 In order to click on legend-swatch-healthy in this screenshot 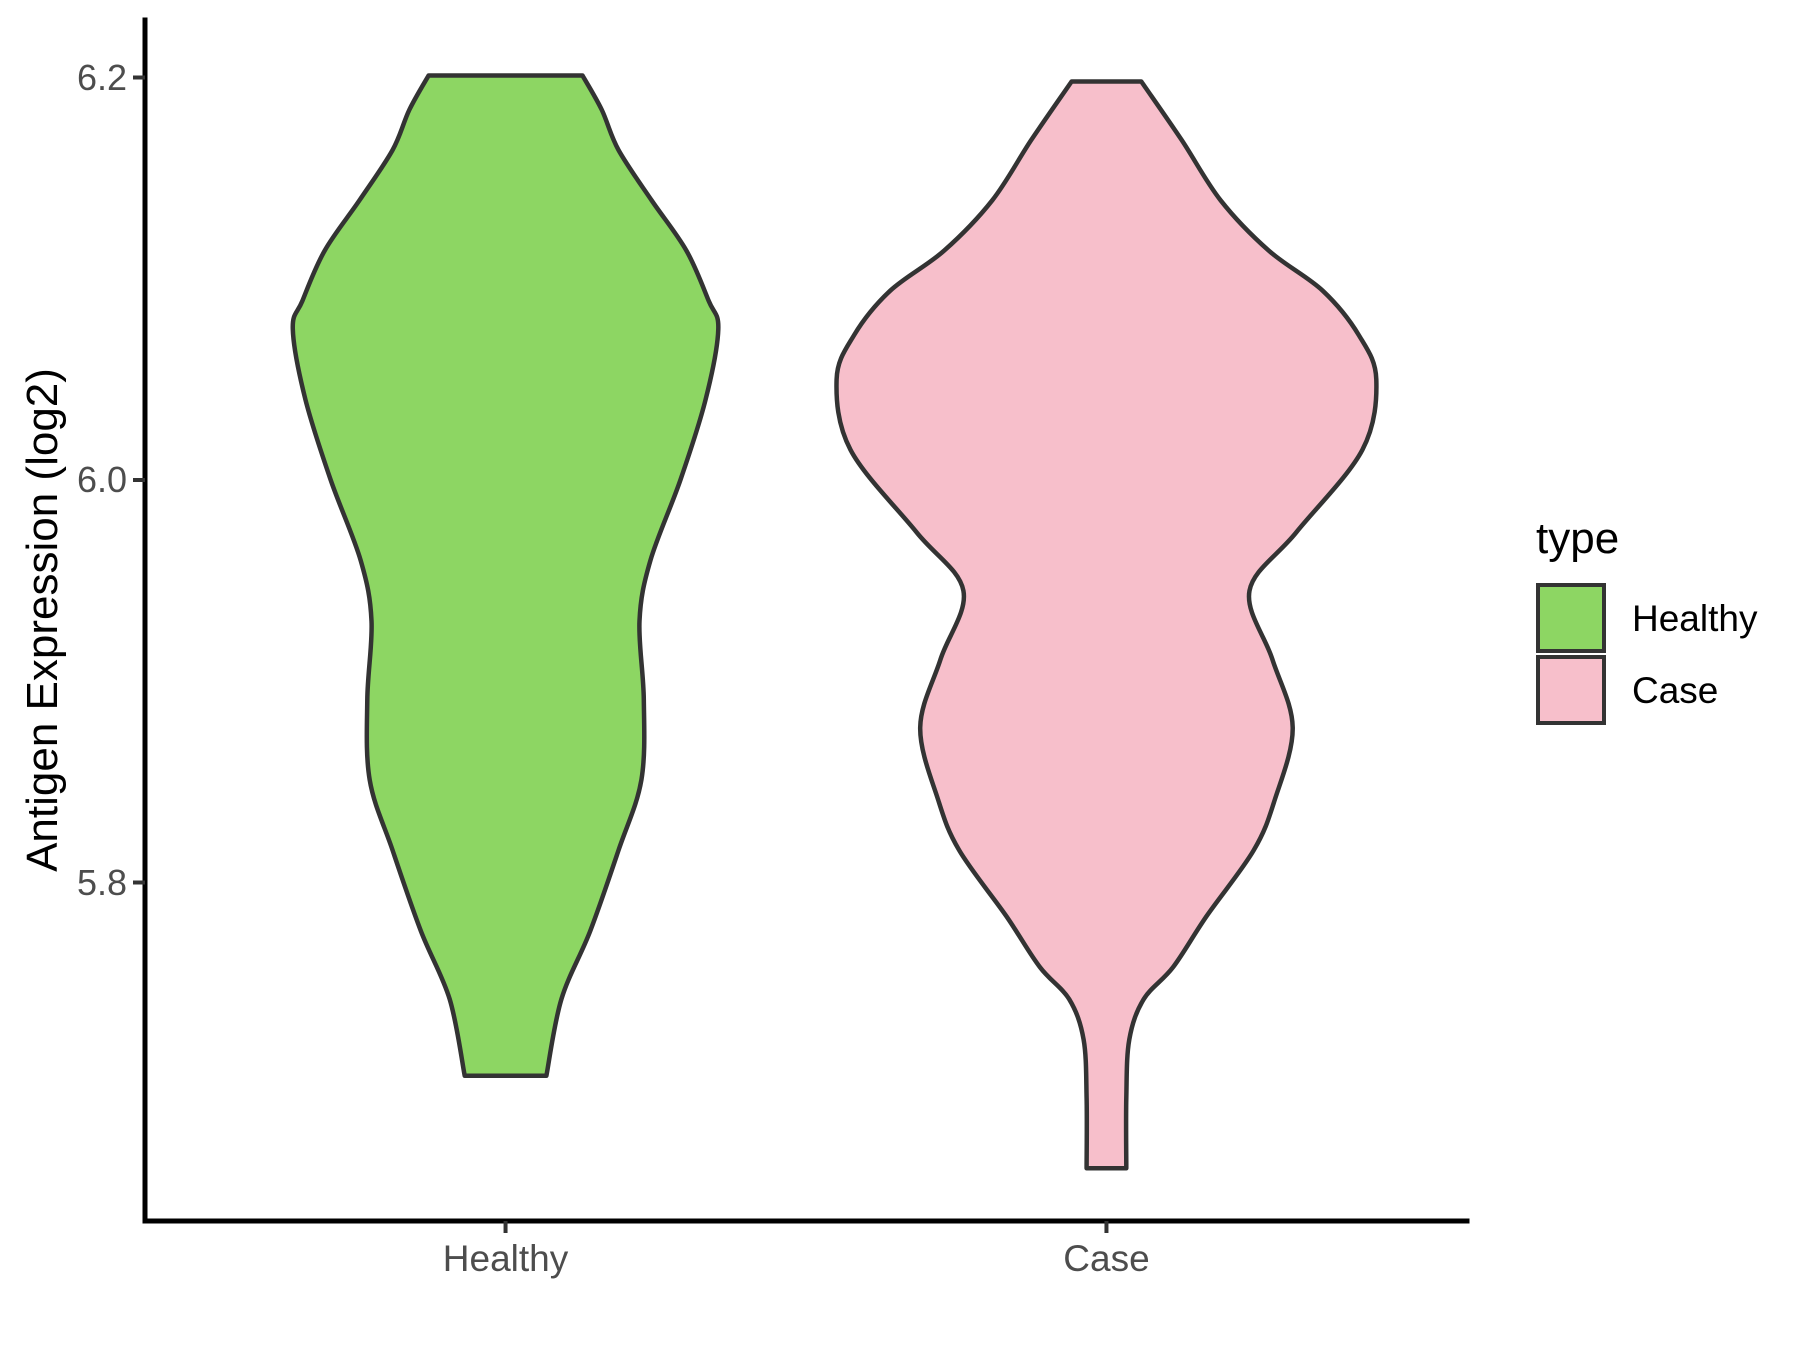, I will do `click(1571, 618)`.